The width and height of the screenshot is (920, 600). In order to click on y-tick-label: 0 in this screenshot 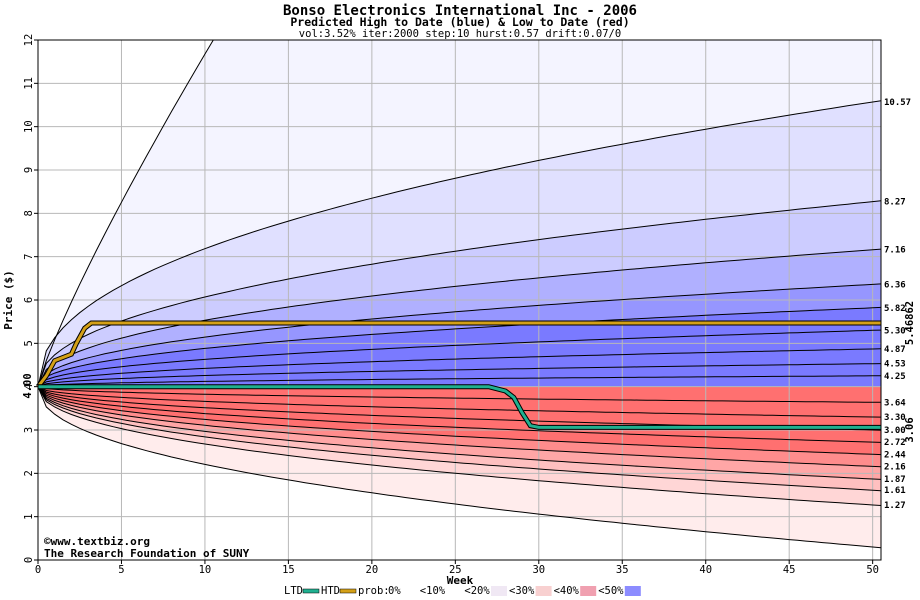, I will do `click(29, 560)`.